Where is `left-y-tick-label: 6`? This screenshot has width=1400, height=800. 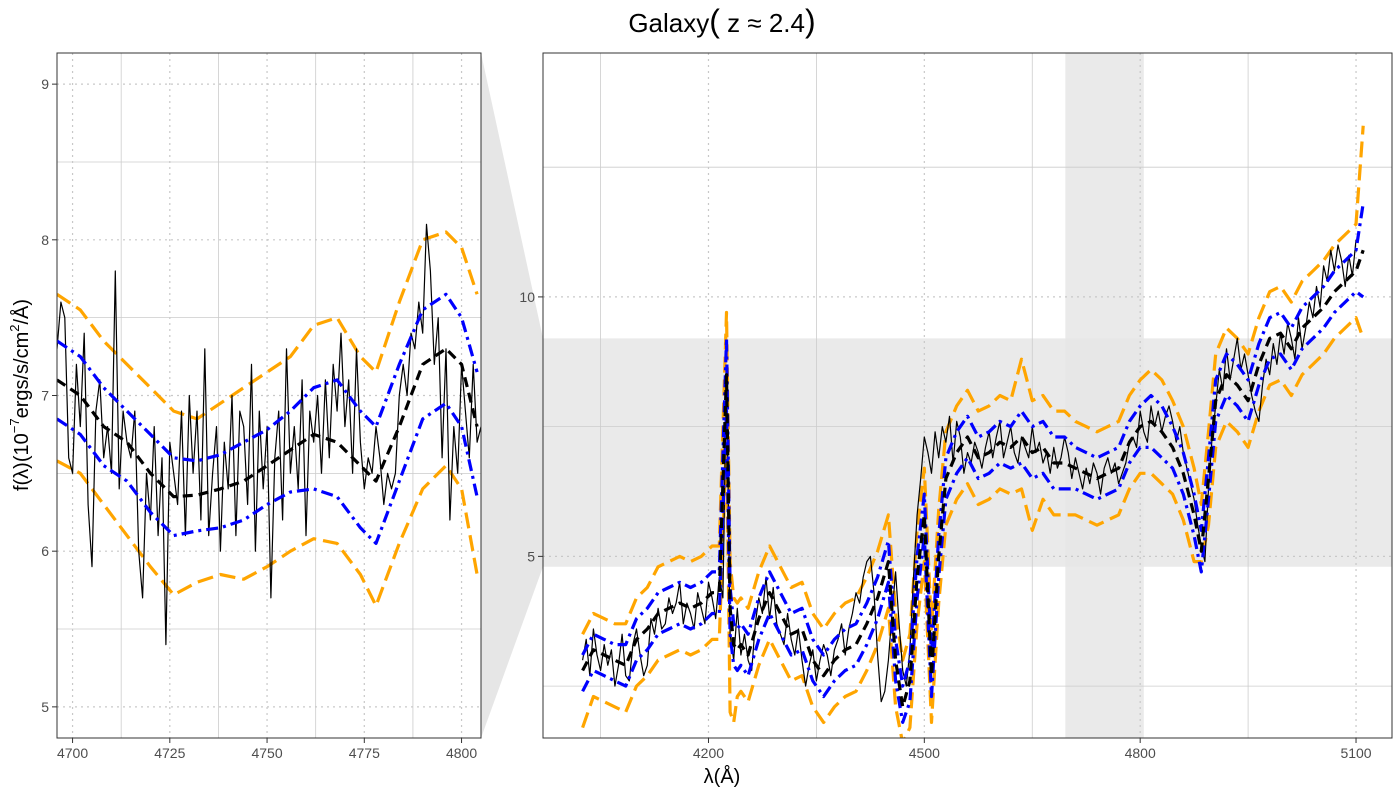 left-y-tick-label: 6 is located at coordinates (45, 551).